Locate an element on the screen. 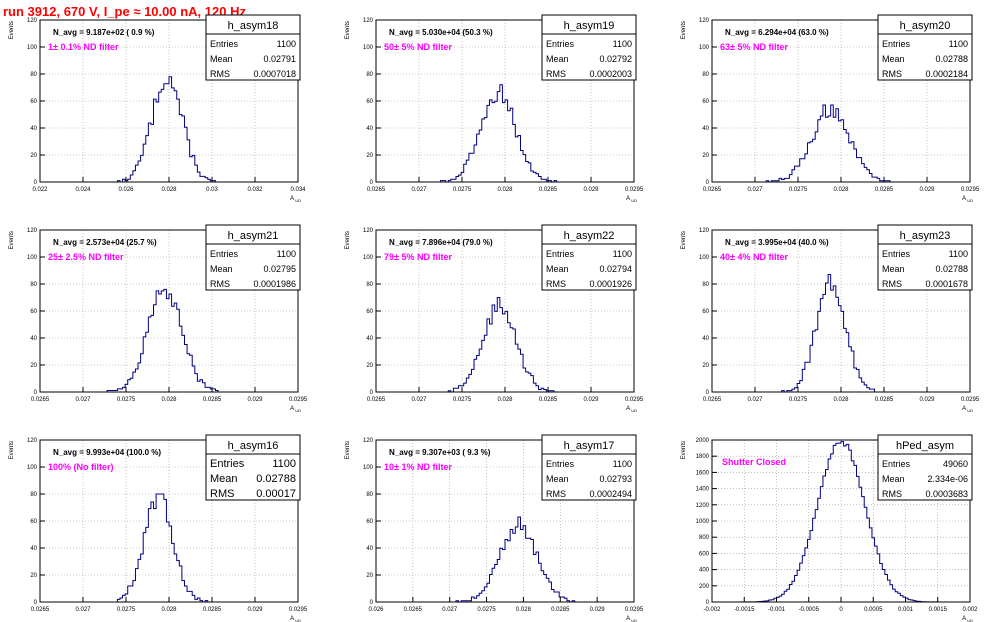  stats-value-rms: 0.0002494 is located at coordinates (610, 494).